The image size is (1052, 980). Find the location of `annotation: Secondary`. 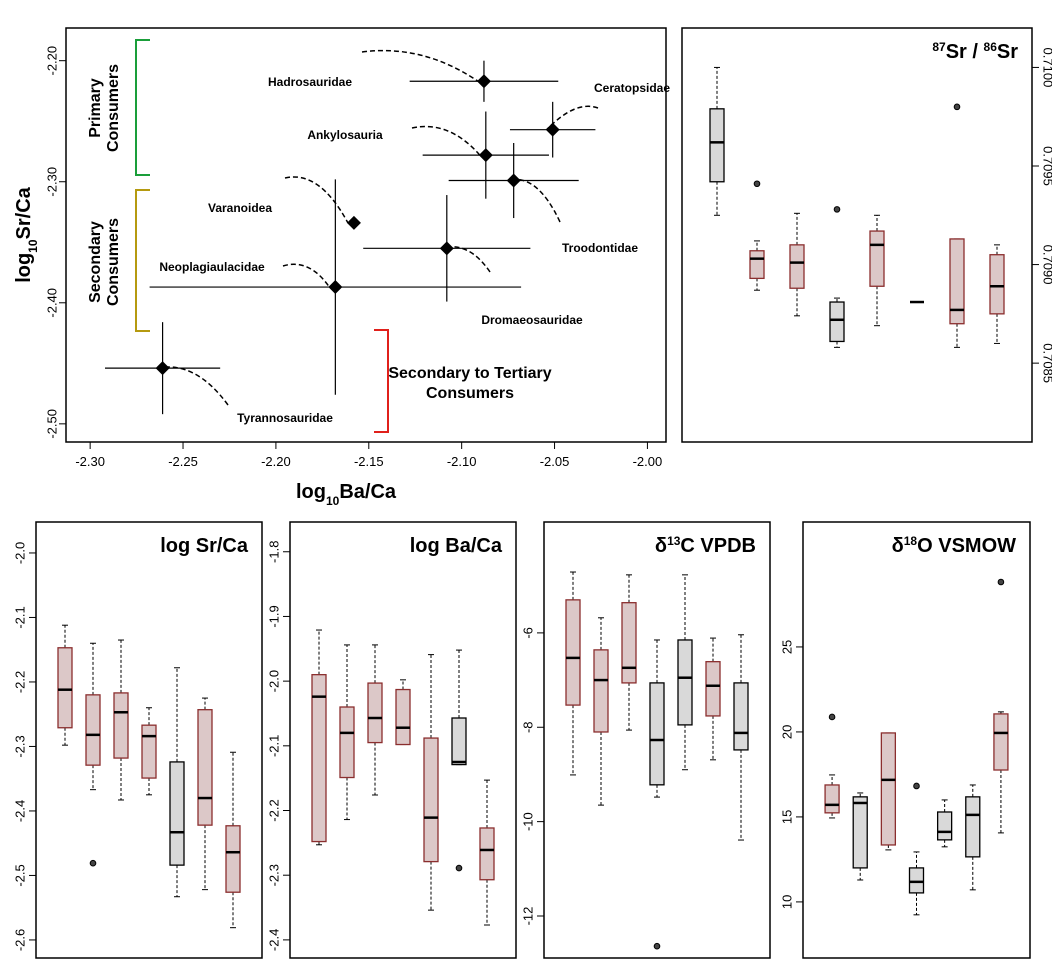

annotation: Secondary is located at coordinates (95, 262).